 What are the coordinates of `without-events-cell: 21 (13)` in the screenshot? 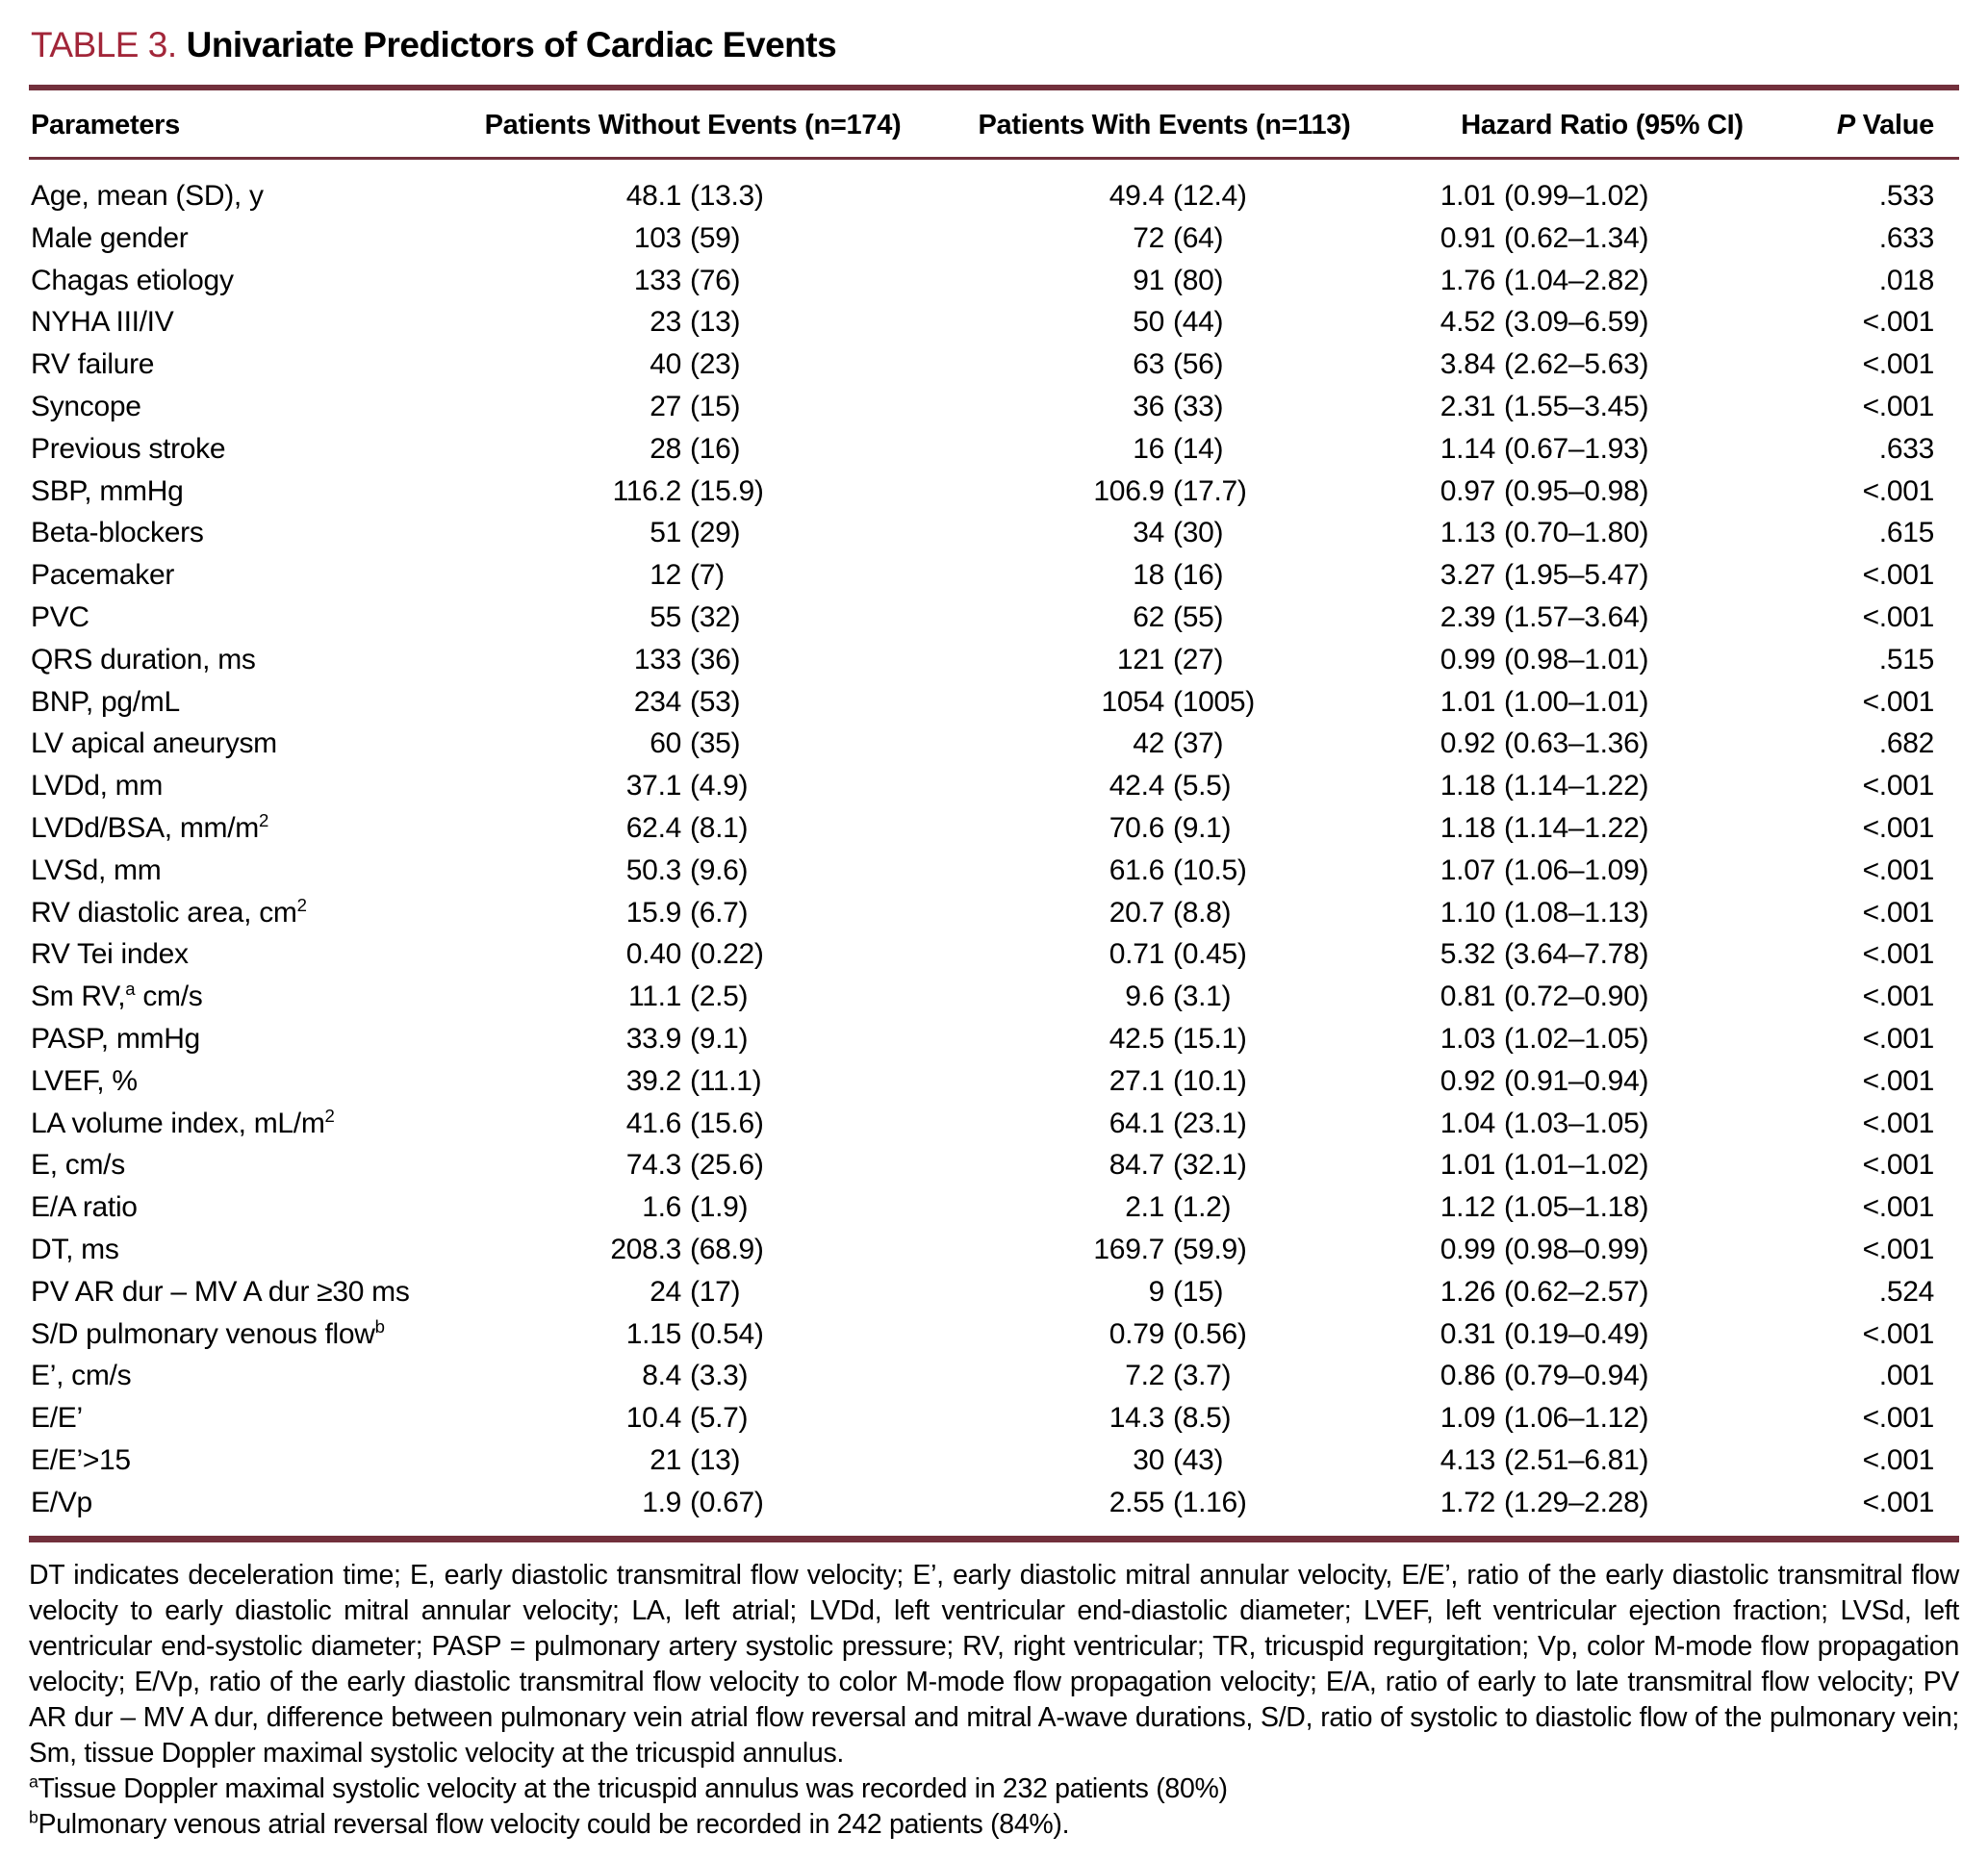 It's located at (692, 1461).